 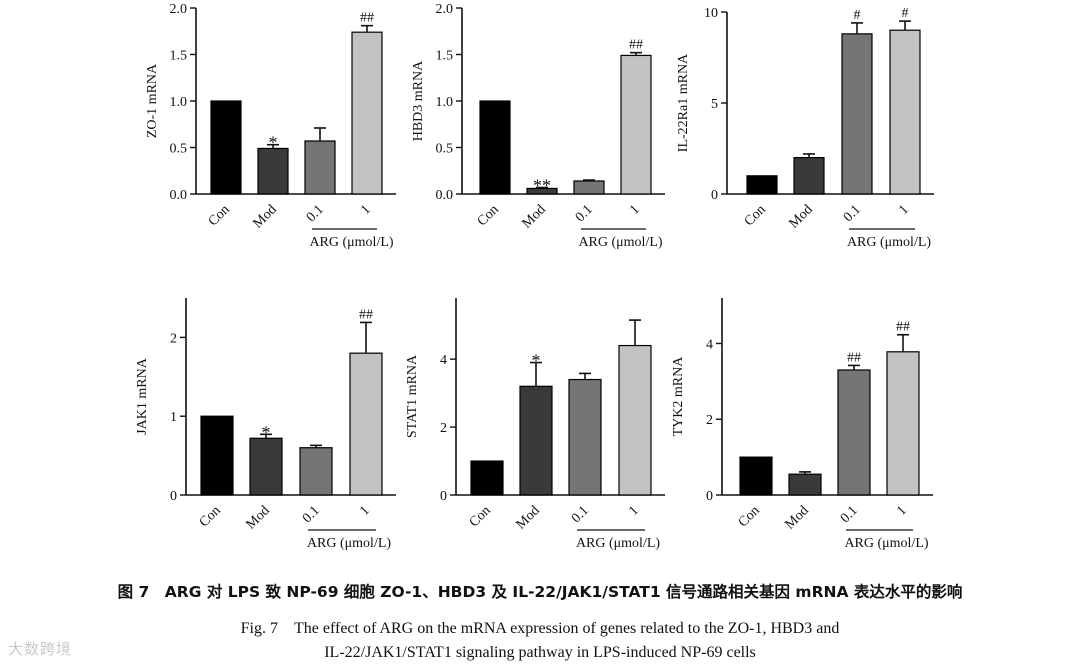 What do you see at coordinates (683, 102) in the screenshot?
I see `y-axis-label: IL-22Ra1 mRNA` at bounding box center [683, 102].